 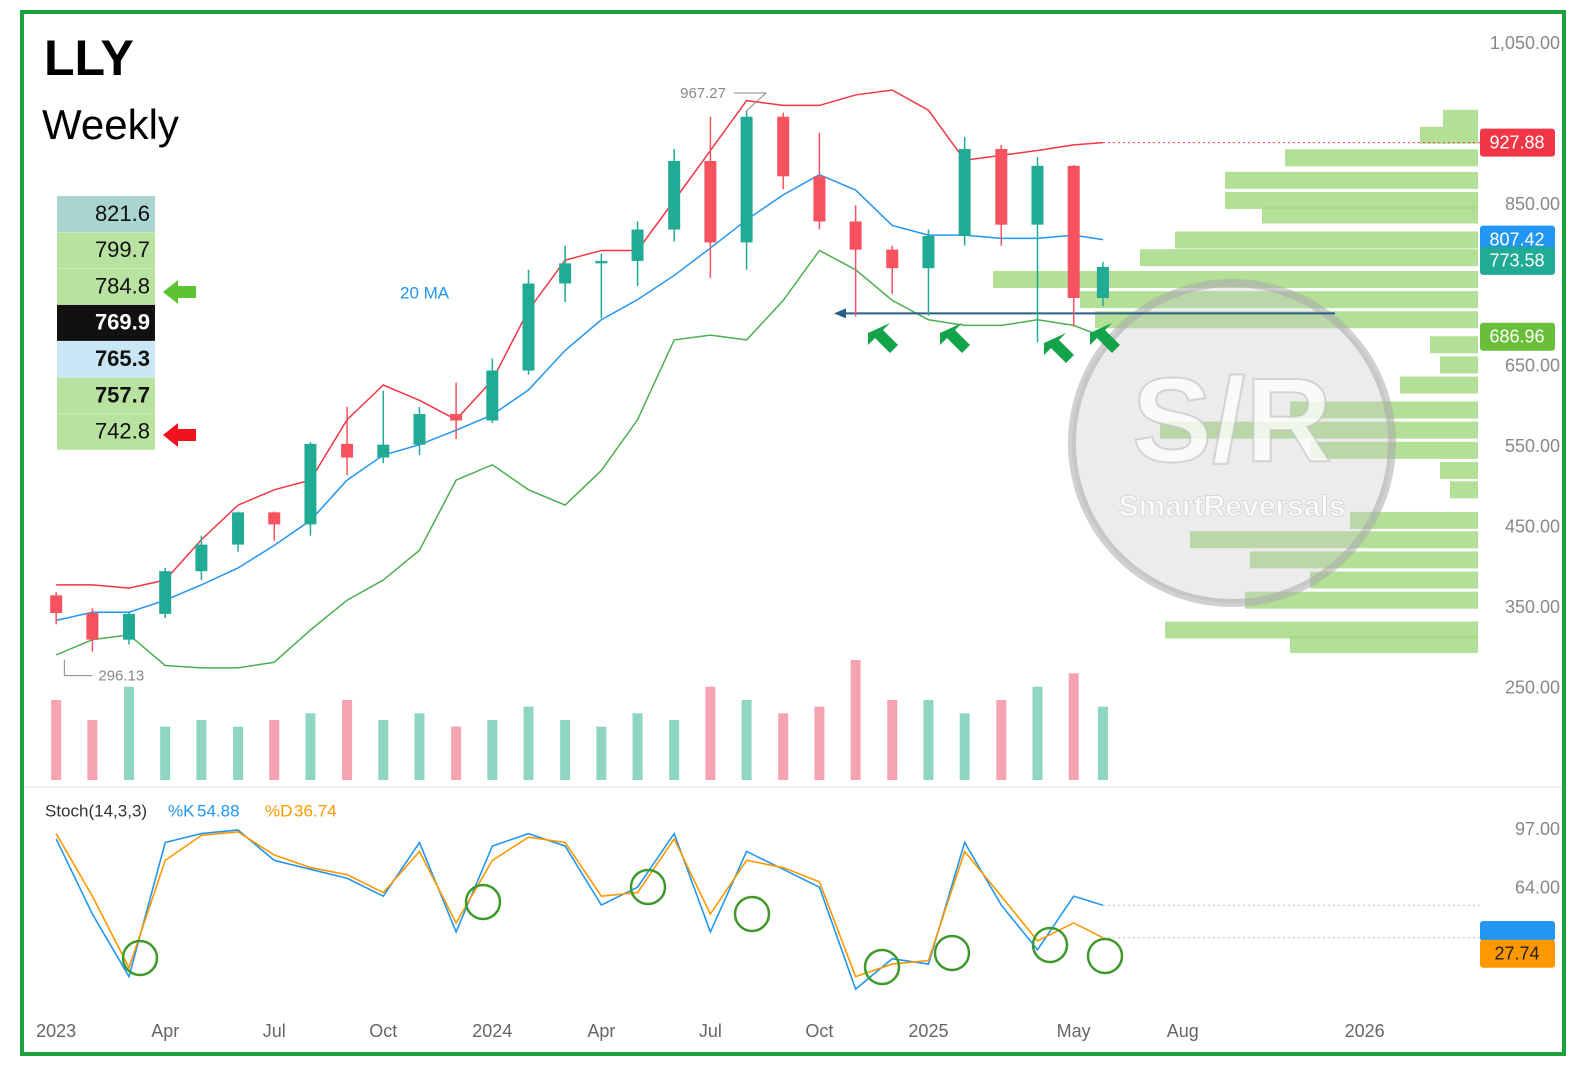 What do you see at coordinates (579, 904) in the screenshot?
I see `stoch-line` at bounding box center [579, 904].